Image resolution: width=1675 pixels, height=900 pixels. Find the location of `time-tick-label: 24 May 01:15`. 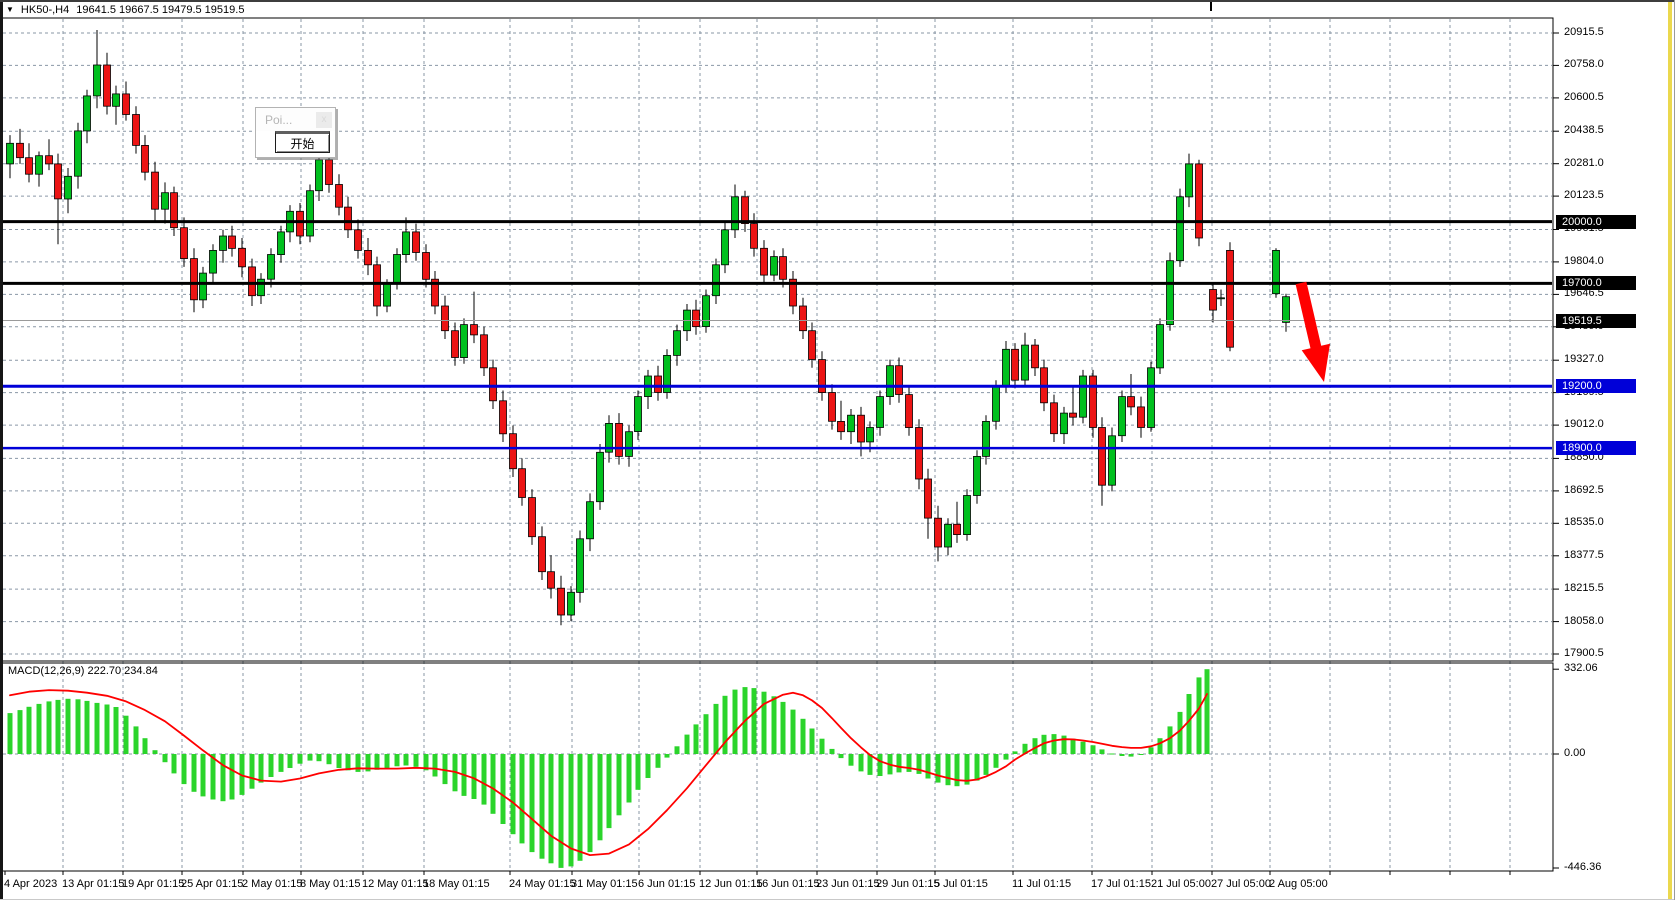

time-tick-label: 24 May 01:15 is located at coordinates (542, 884).